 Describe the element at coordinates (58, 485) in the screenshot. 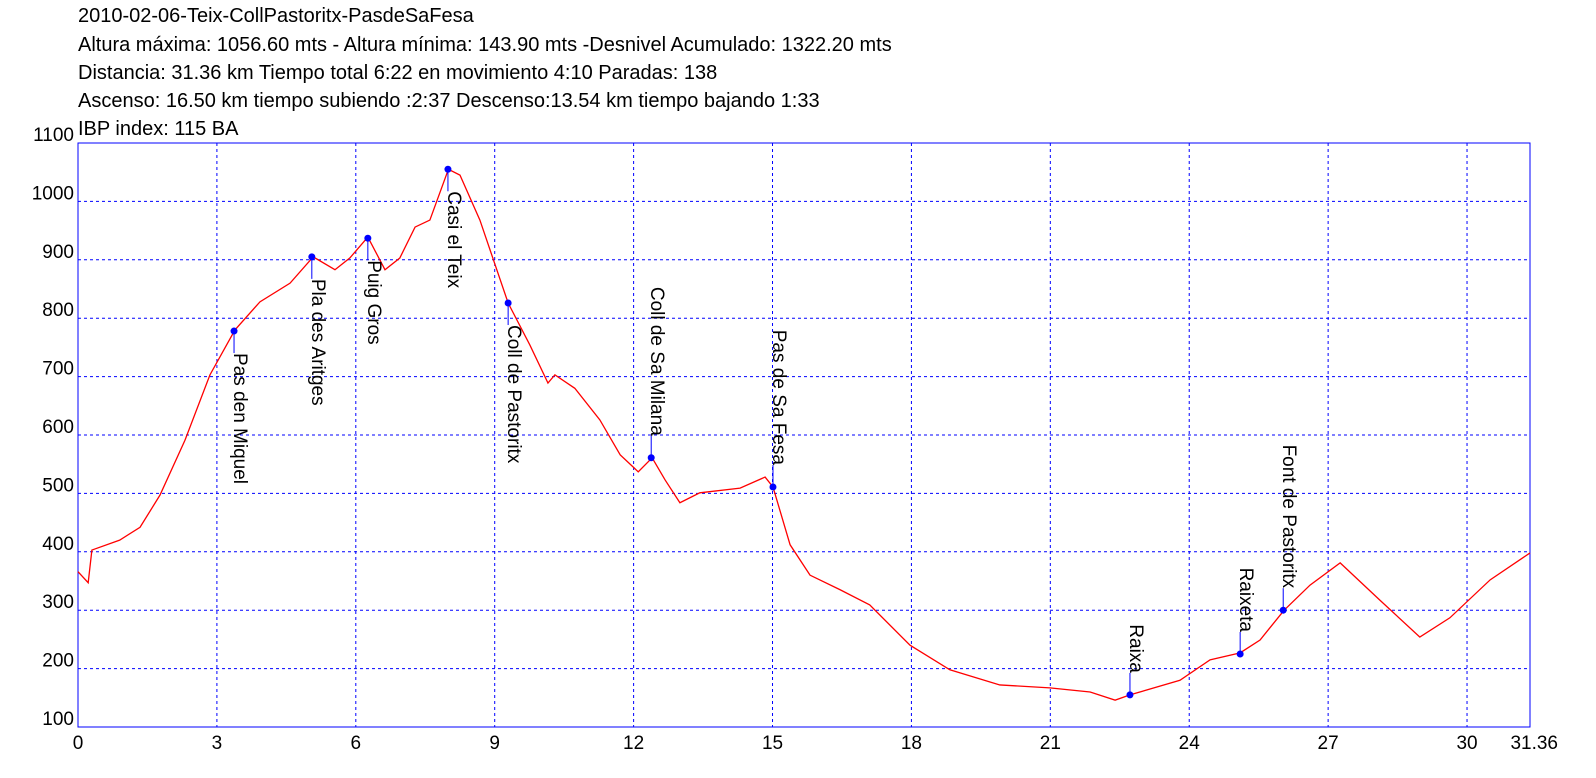

I see `y-tick-label: 500` at that location.